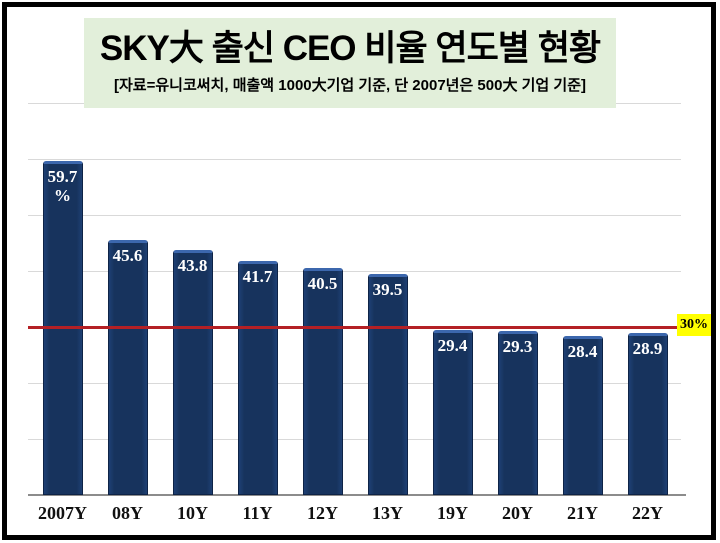 This screenshot has width=720, height=543. I want to click on bar-08Y: 45.6, so click(127, 367).